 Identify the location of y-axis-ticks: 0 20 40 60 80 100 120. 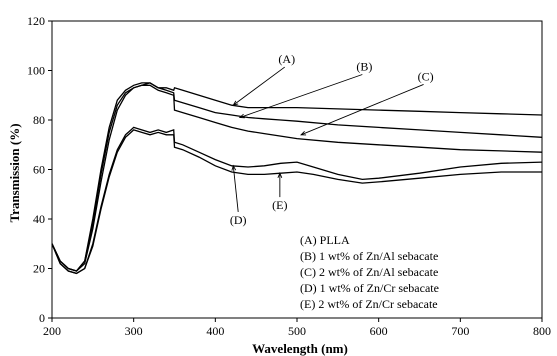
(39, 169).